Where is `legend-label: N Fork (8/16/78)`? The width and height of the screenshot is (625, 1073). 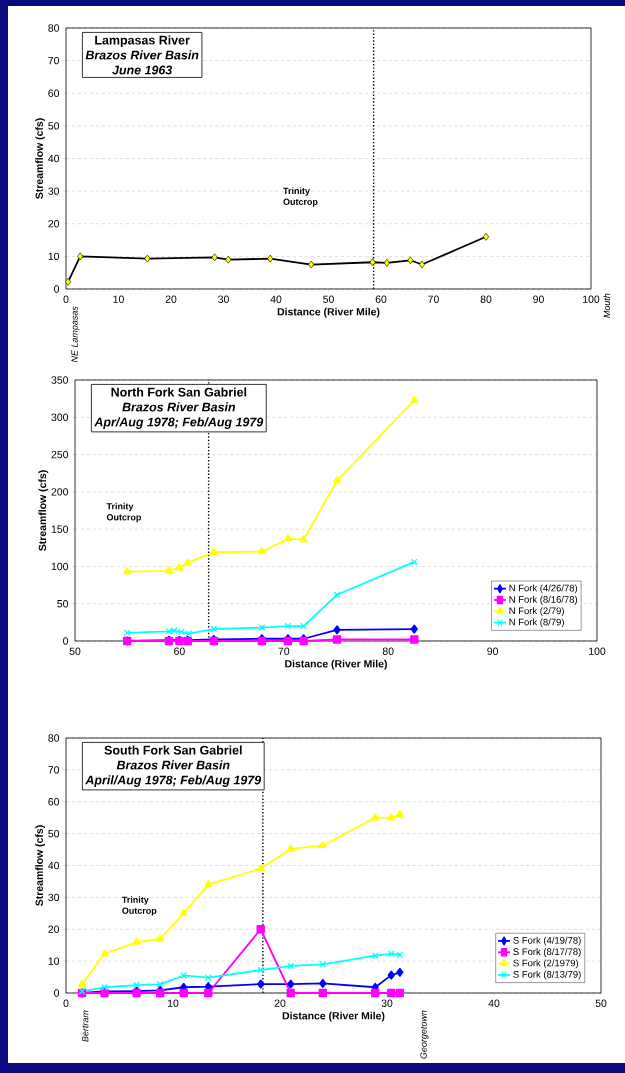 legend-label: N Fork (8/16/78) is located at coordinates (543, 600).